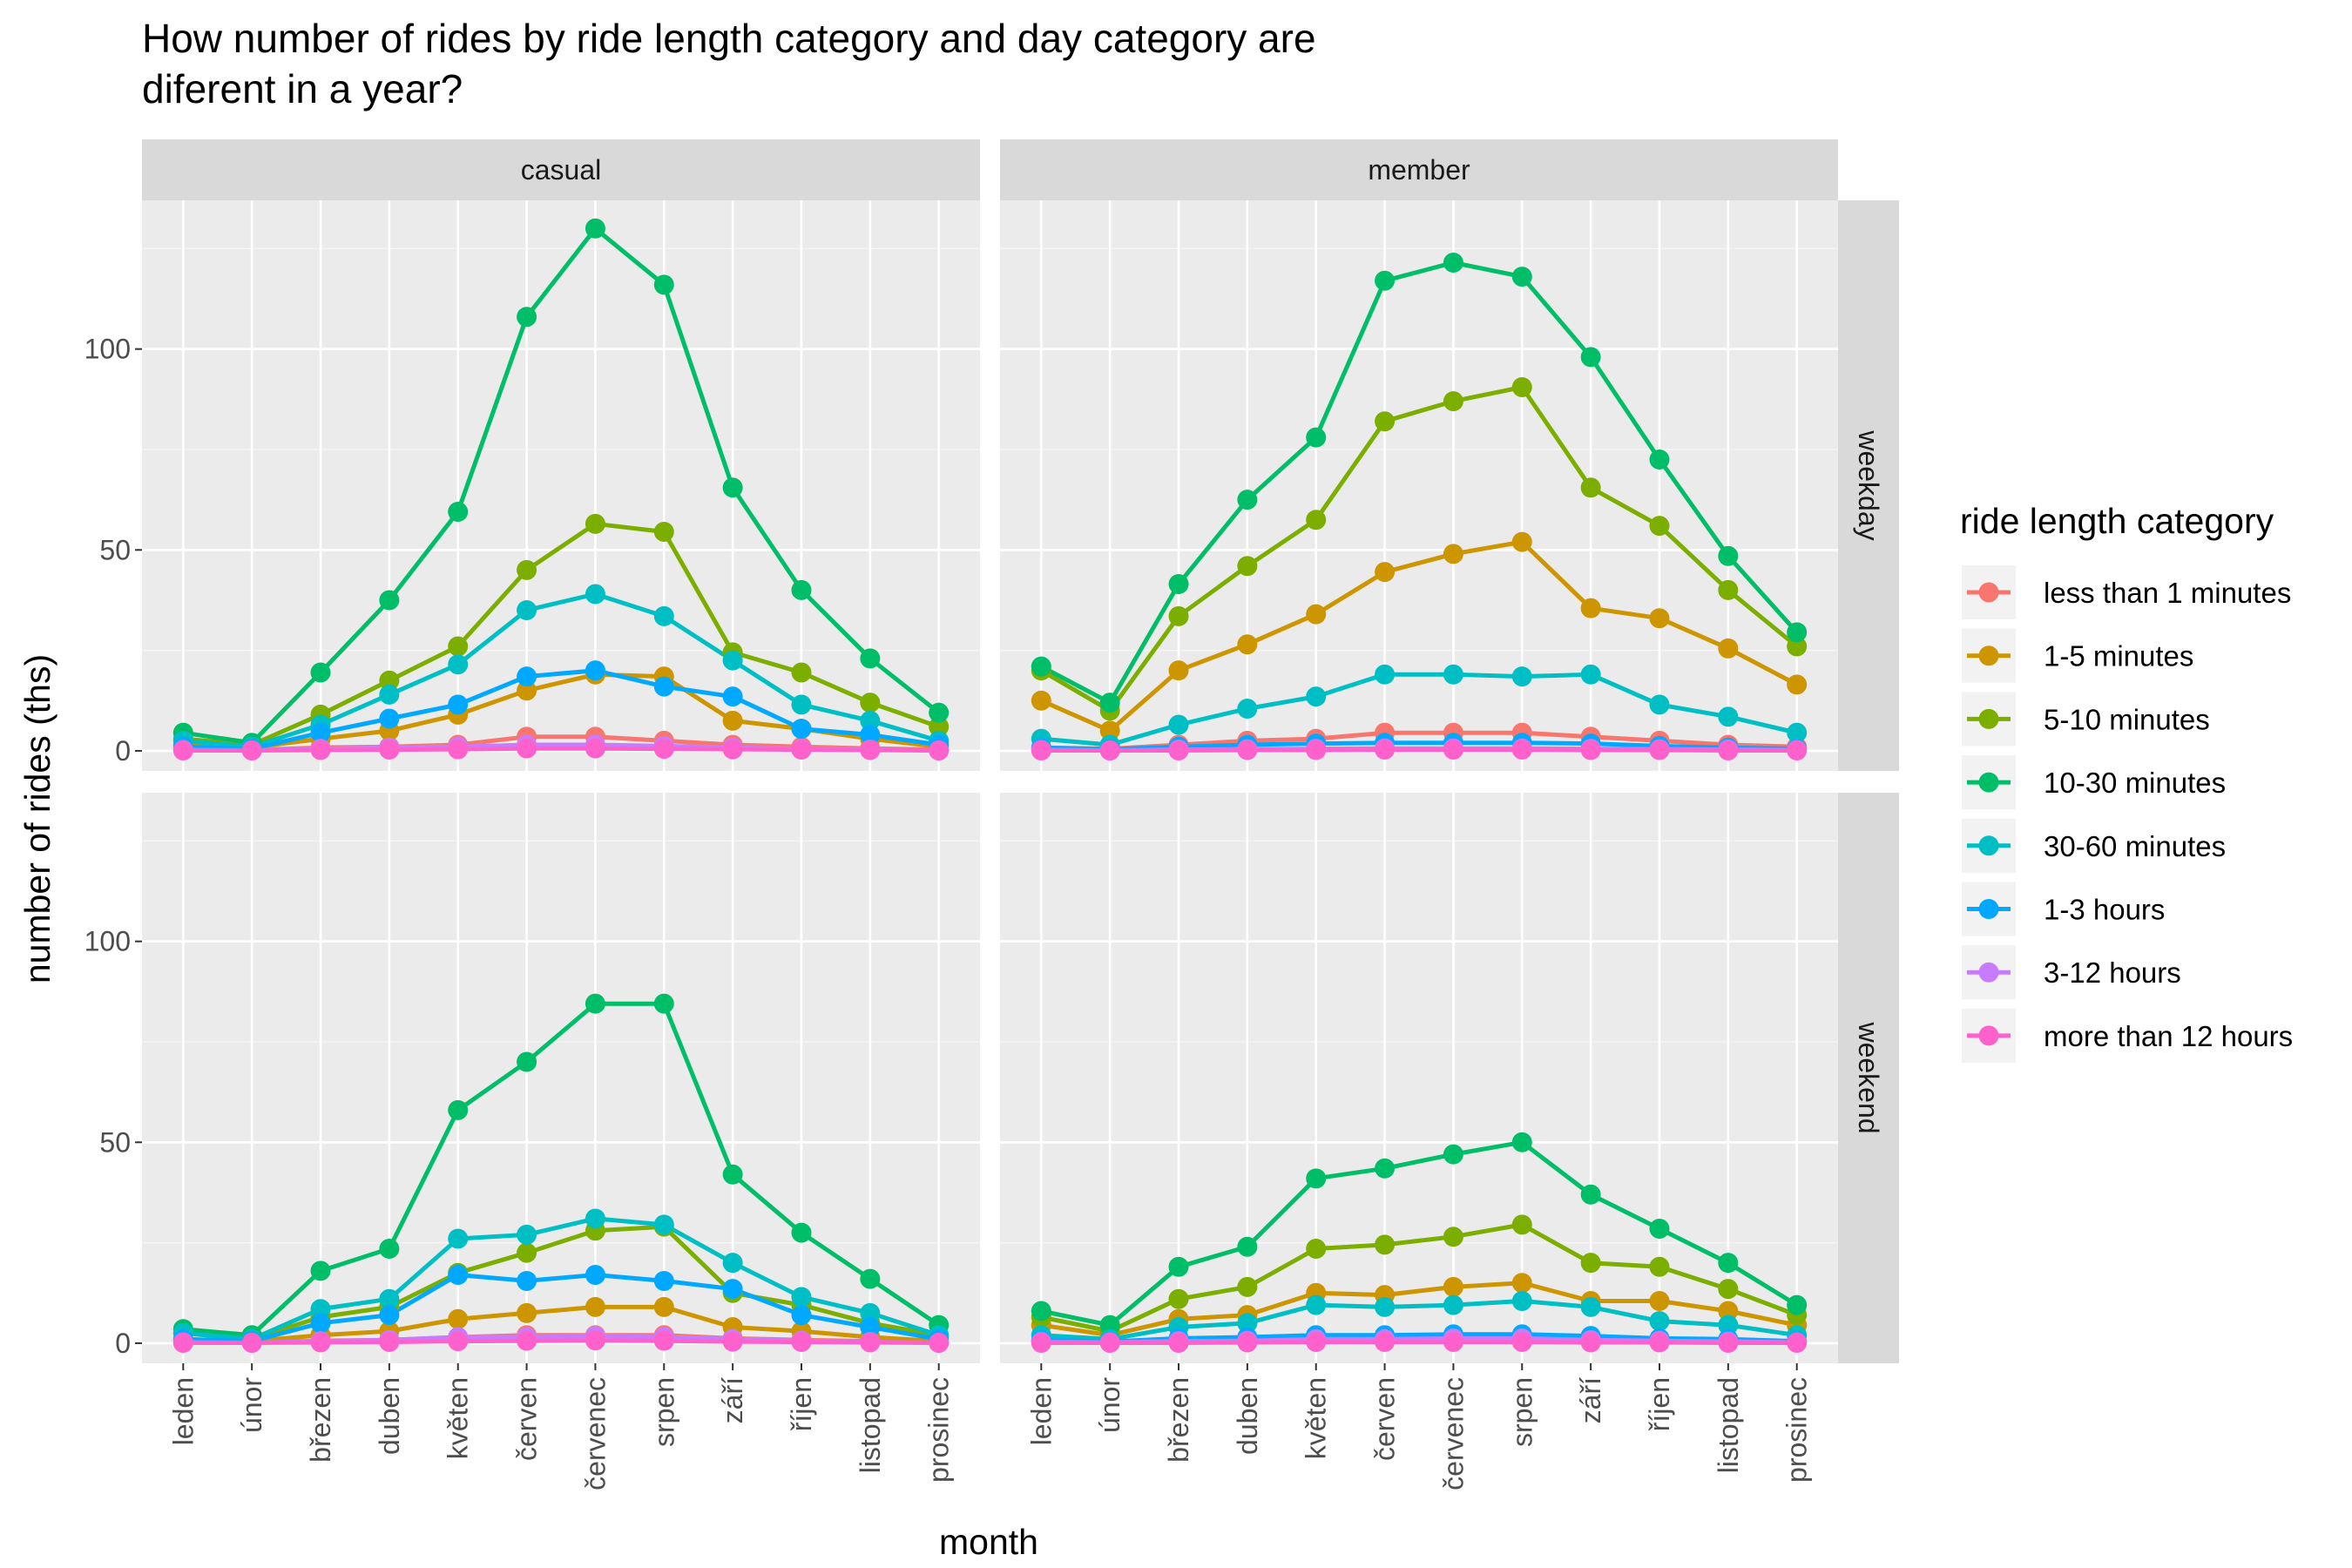 This screenshot has height=1568, width=2352. Describe the element at coordinates (252, 1342) in the screenshot. I see `point-more-than-12-hours-unor` at that location.